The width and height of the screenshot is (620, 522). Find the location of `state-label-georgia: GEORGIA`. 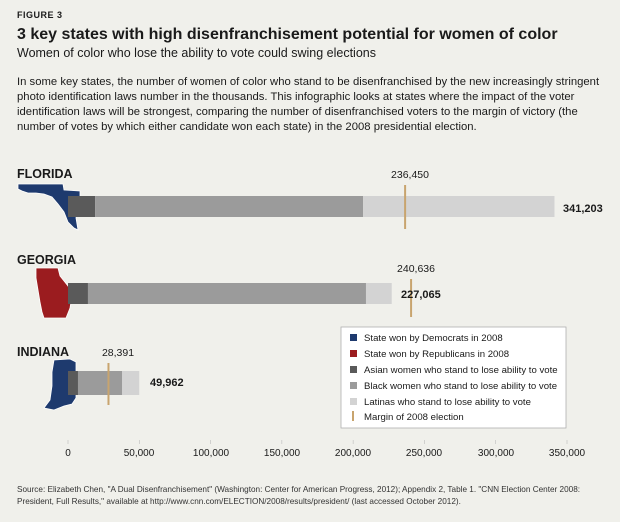

state-label-georgia: GEORGIA is located at coordinates (46, 260).